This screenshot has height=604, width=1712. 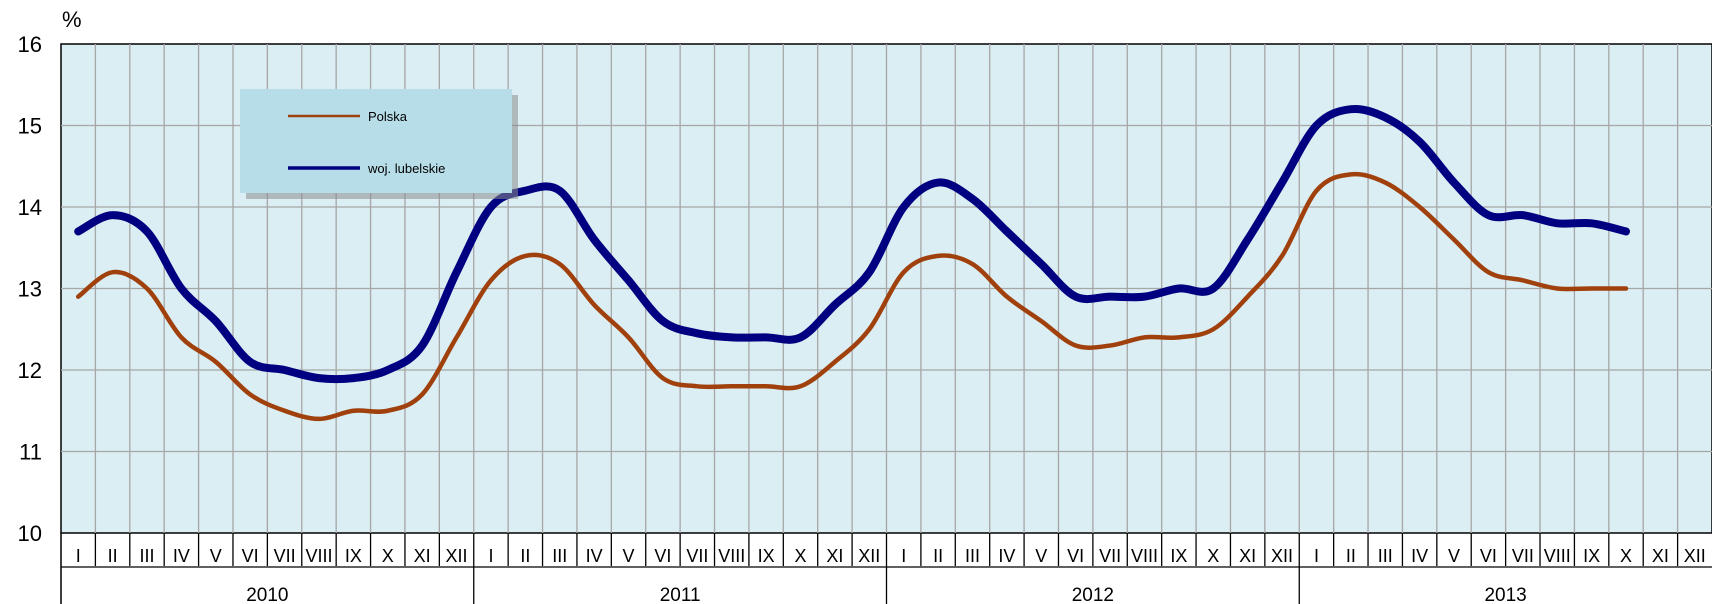 I want to click on year-label: 2012, so click(x=1093, y=594).